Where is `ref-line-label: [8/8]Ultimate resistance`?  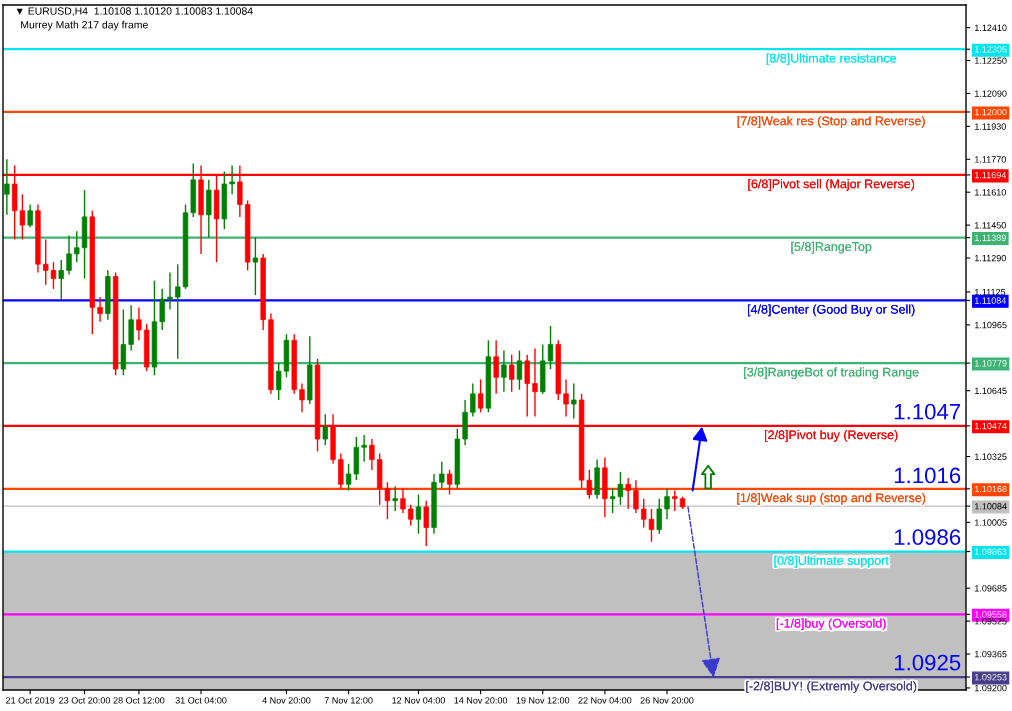 ref-line-label: [8/8]Ultimate resistance is located at coordinates (831, 59).